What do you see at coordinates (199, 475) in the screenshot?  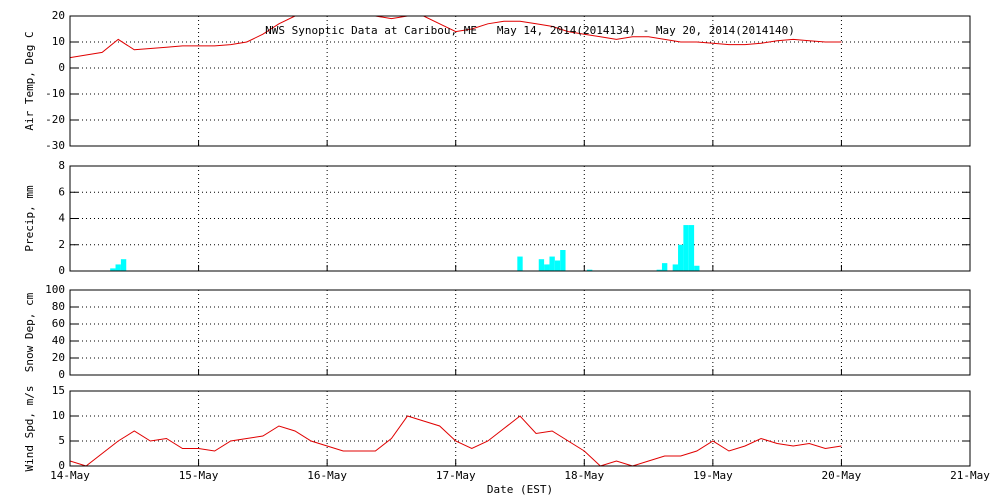 I see `x-tick-label: 15-May` at bounding box center [199, 475].